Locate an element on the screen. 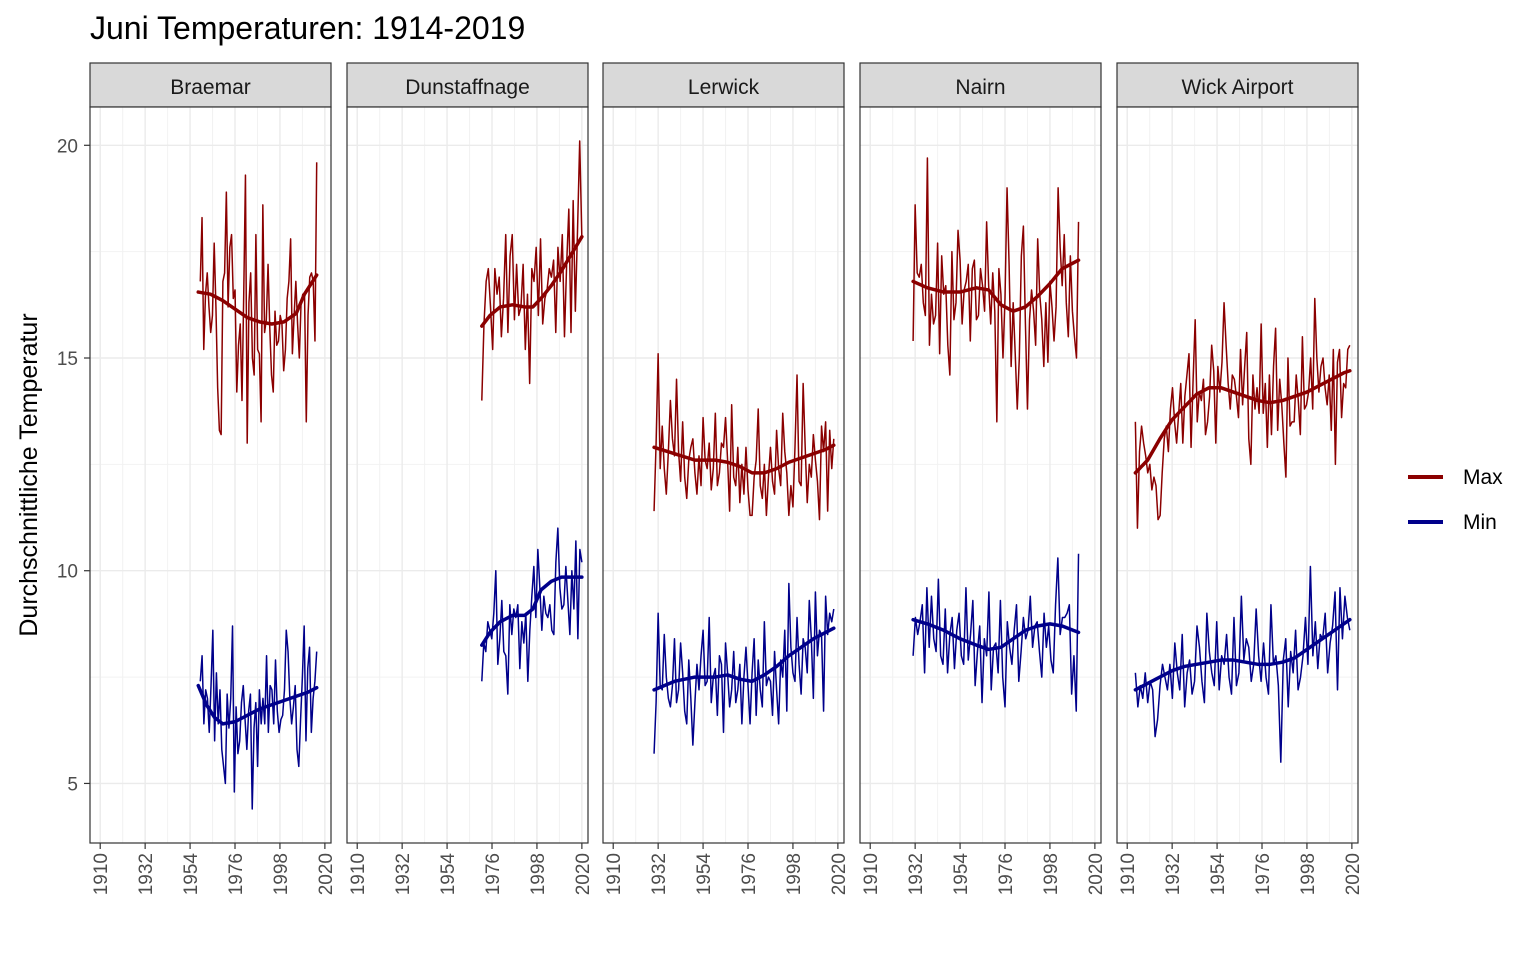  facet-panel-braemar: Braemar 1910 1932 1954 1976 1998 2020 is located at coordinates (213, 479).